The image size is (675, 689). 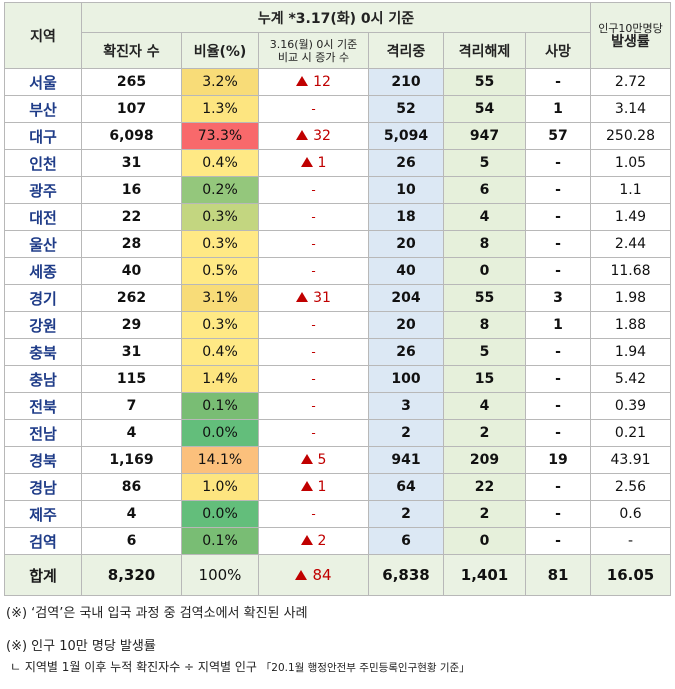 I want to click on region-name: 대구, so click(x=43, y=136).